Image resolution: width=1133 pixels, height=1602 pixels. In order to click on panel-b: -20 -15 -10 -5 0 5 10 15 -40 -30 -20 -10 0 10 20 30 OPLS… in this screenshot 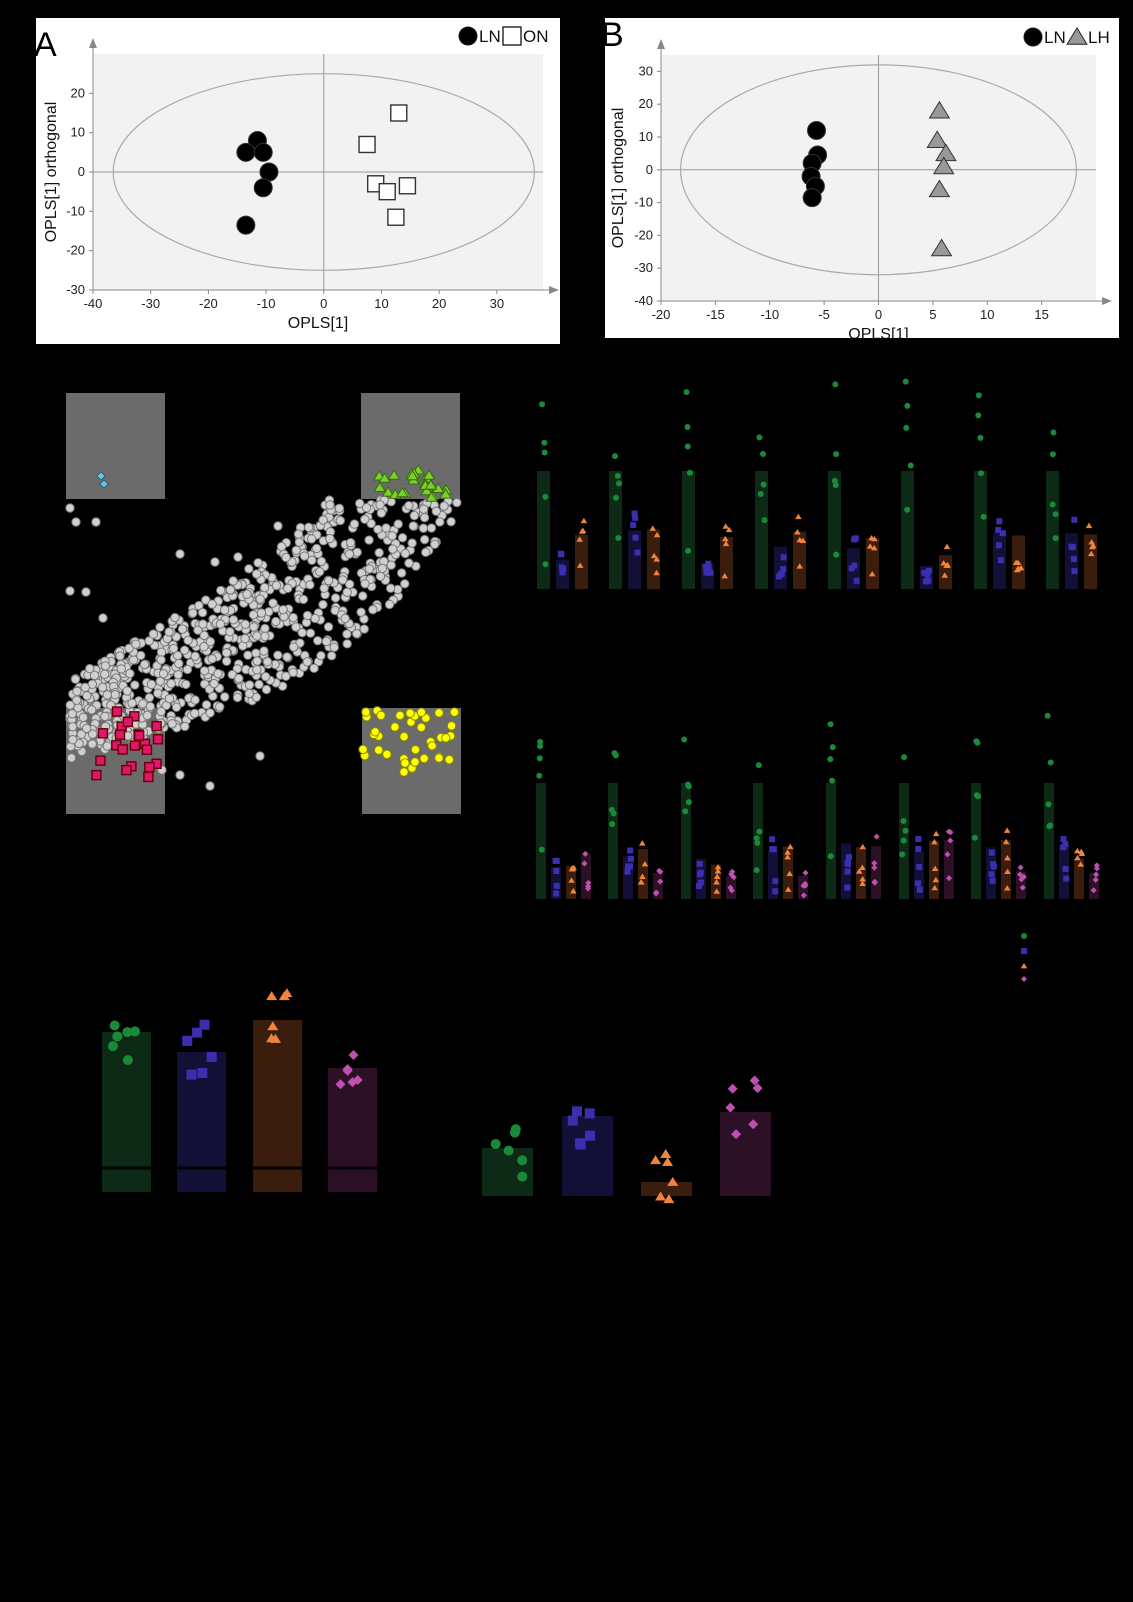, I will do `click(860, 179)`.